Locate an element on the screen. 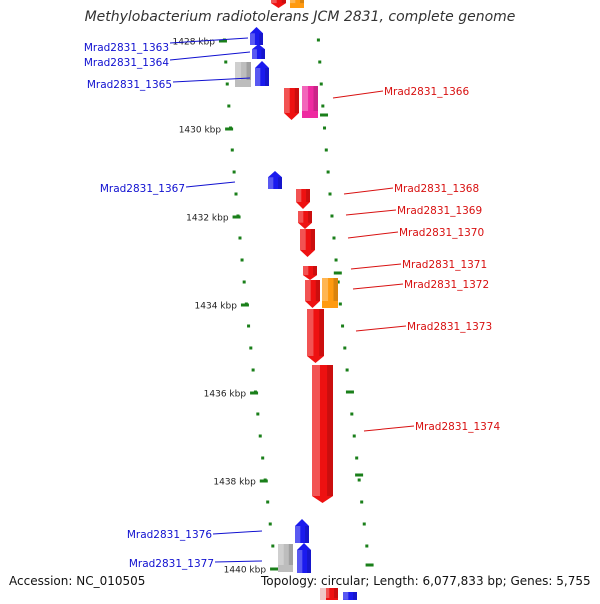 This screenshot has width=600, height=604. gene-label-left: Mrad2831_1376 is located at coordinates (169, 535).